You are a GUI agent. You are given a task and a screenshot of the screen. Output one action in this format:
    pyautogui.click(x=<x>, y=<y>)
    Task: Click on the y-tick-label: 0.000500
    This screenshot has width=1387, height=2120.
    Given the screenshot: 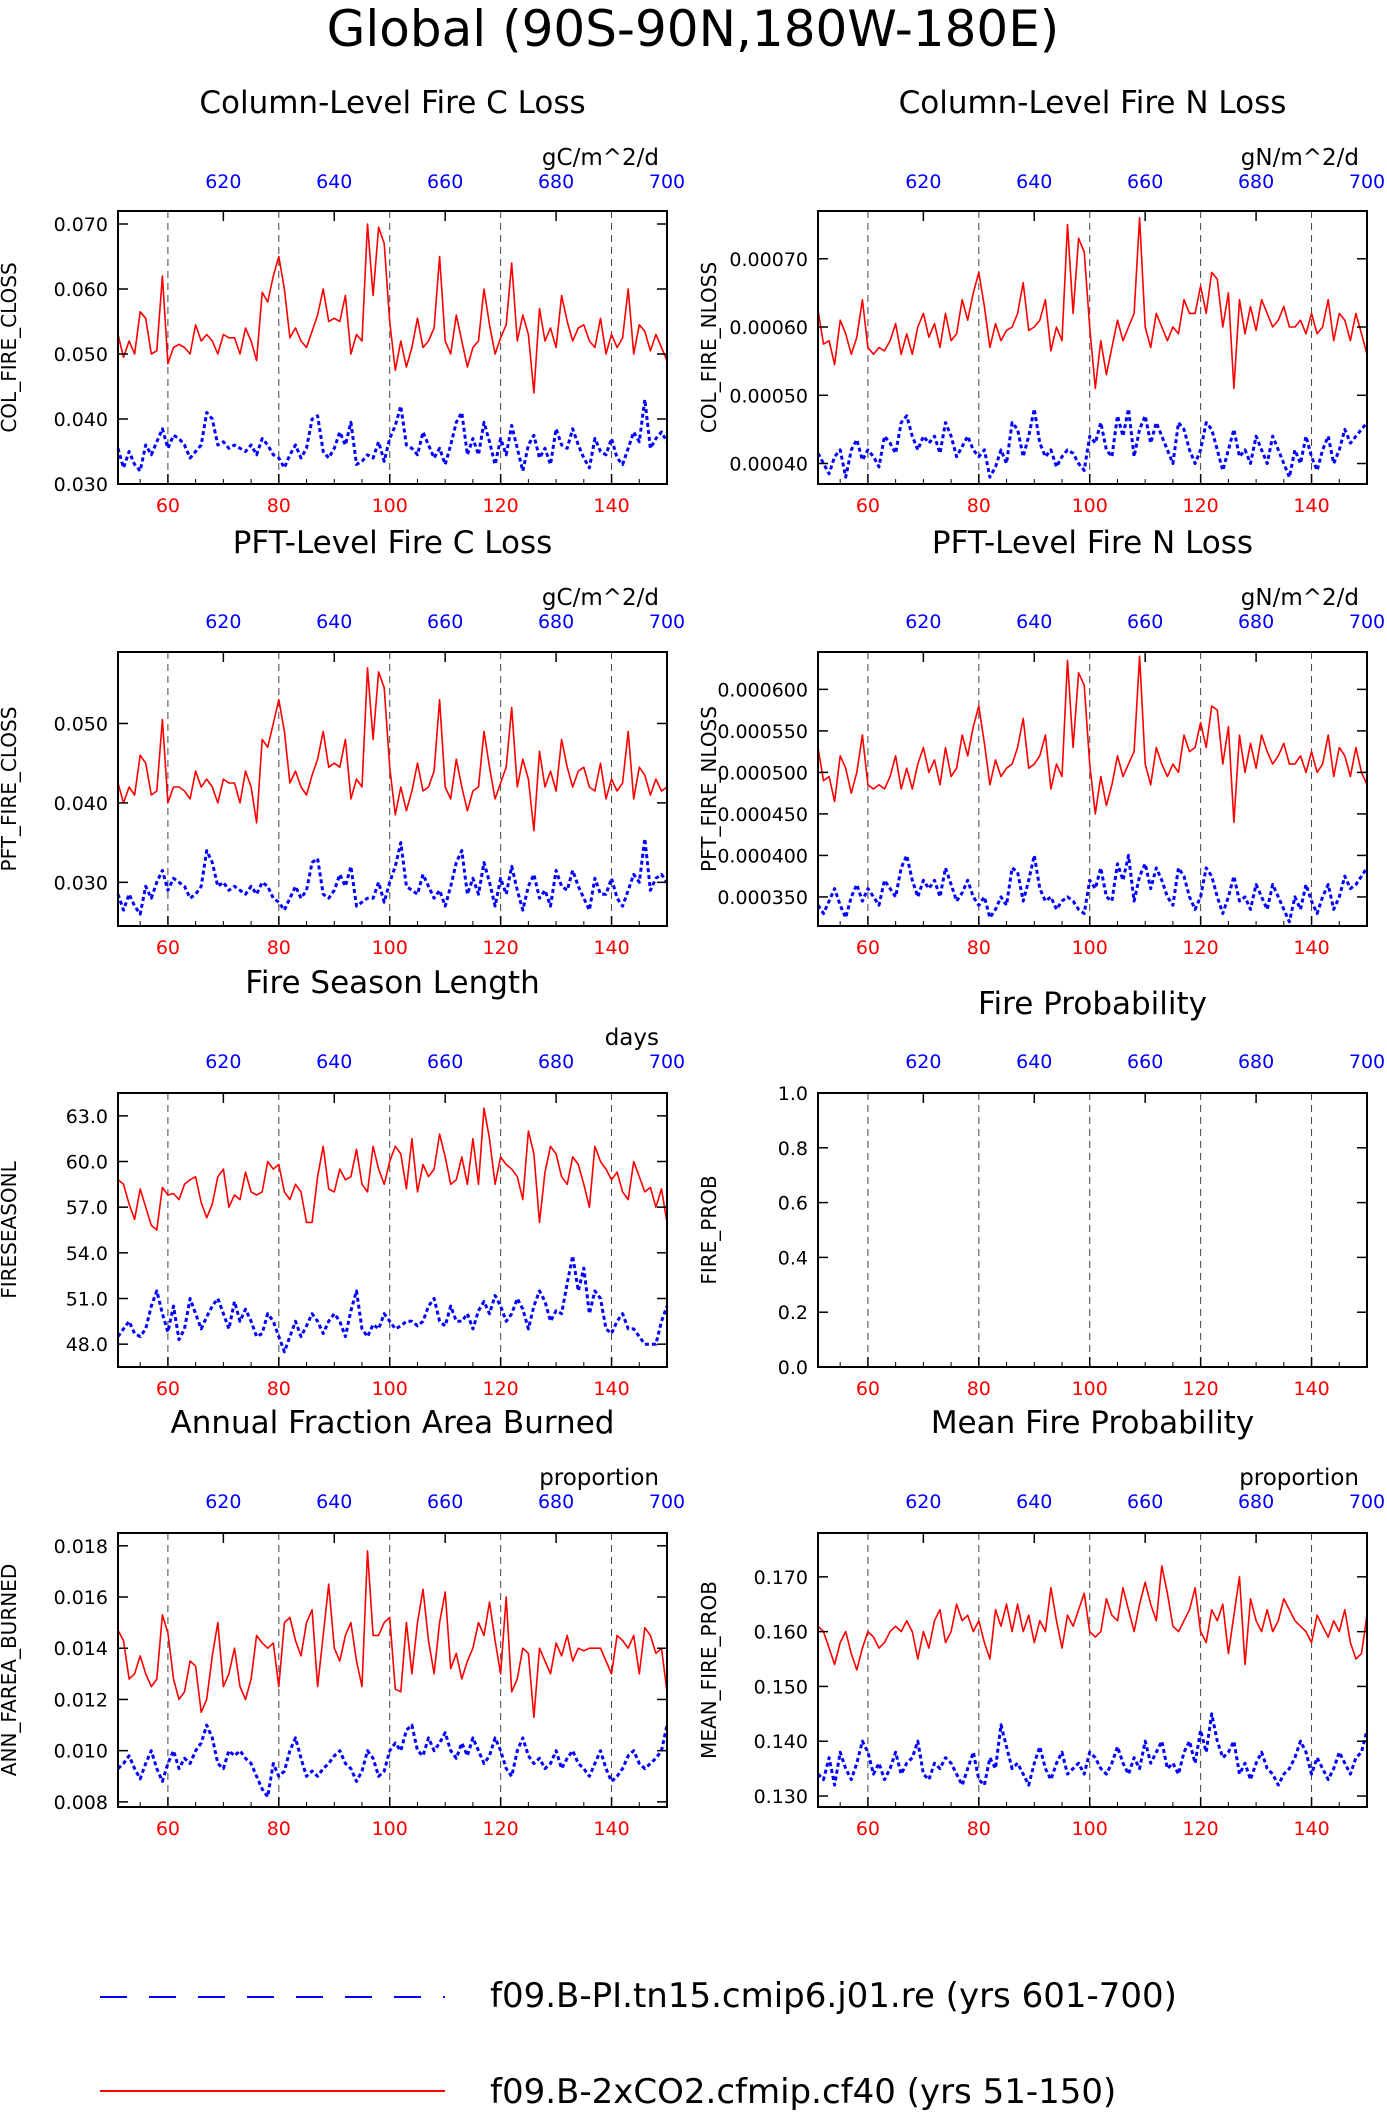 What is the action you would take?
    pyautogui.click(x=762, y=773)
    